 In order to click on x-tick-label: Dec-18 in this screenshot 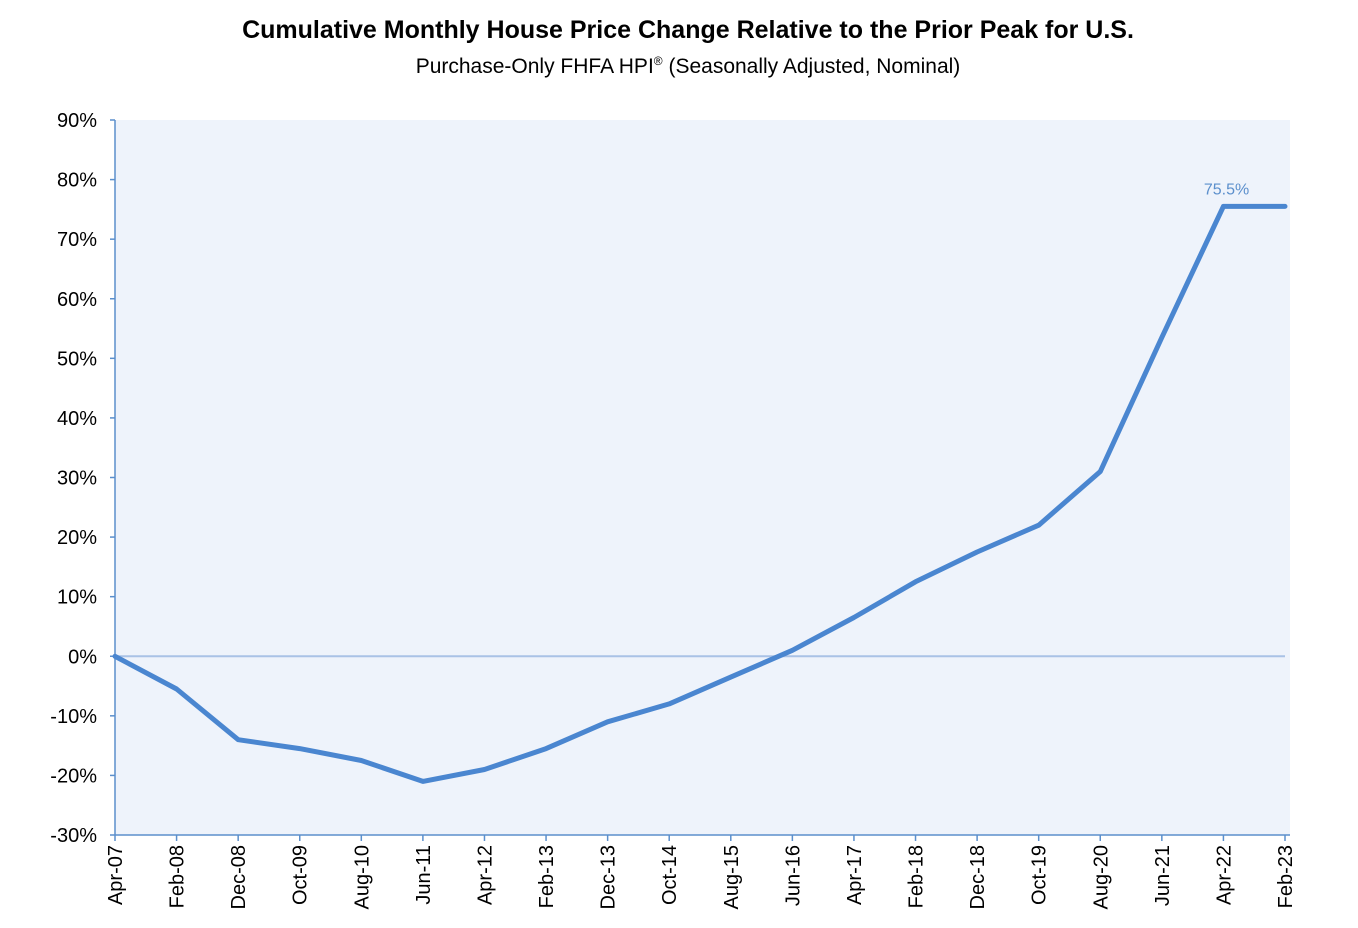, I will do `click(978, 877)`.